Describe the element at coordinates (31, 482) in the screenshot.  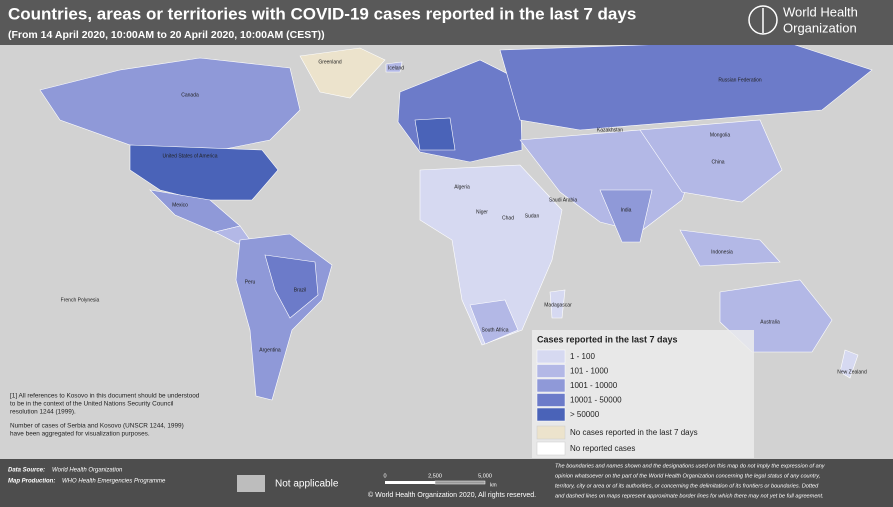
I see `map-production-label: Map Production:` at that location.